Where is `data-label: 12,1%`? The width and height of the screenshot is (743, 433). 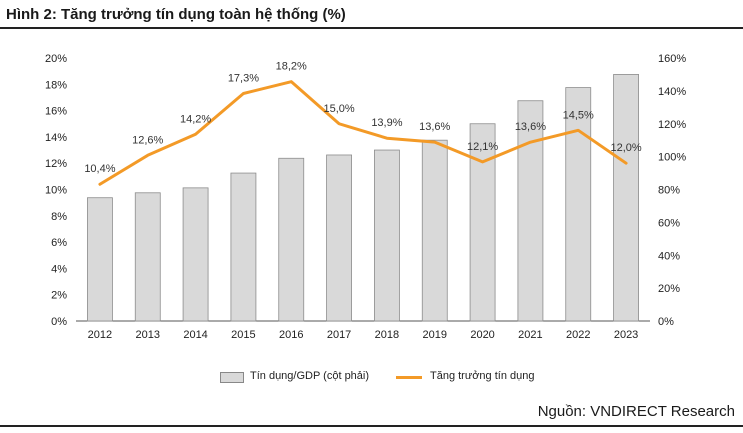
data-label: 12,1% is located at coordinates (482, 147).